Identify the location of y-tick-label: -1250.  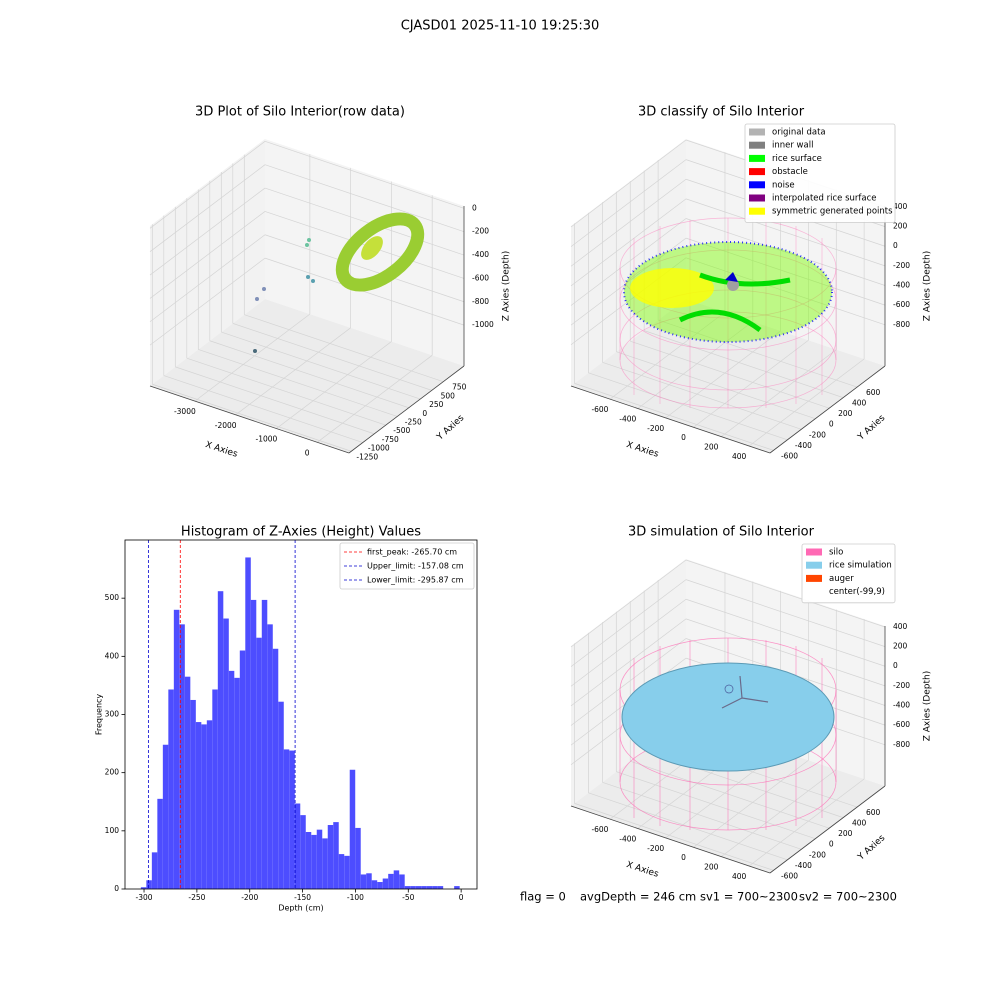
(367, 456).